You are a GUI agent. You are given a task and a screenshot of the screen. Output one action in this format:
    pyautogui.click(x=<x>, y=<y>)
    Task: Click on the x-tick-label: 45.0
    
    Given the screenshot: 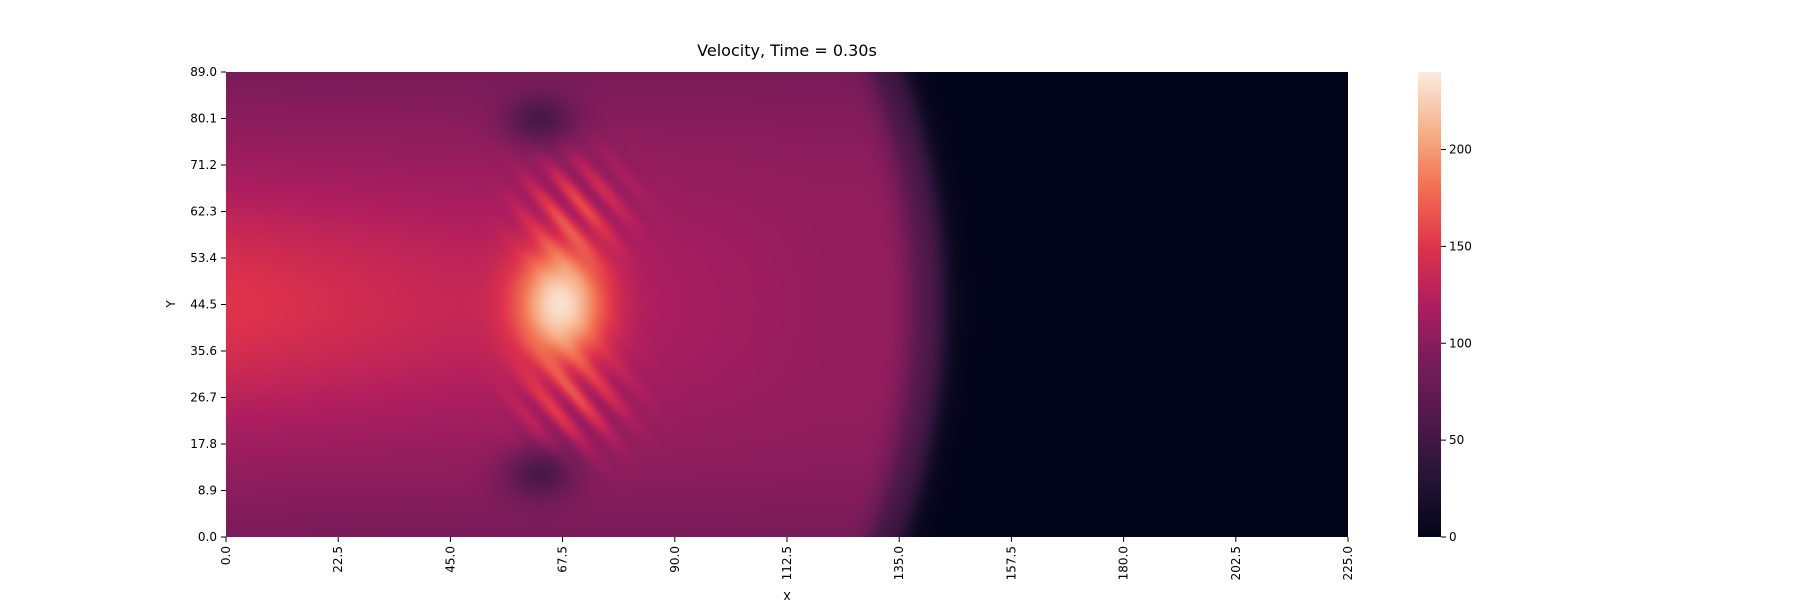 What is the action you would take?
    pyautogui.click(x=450, y=559)
    